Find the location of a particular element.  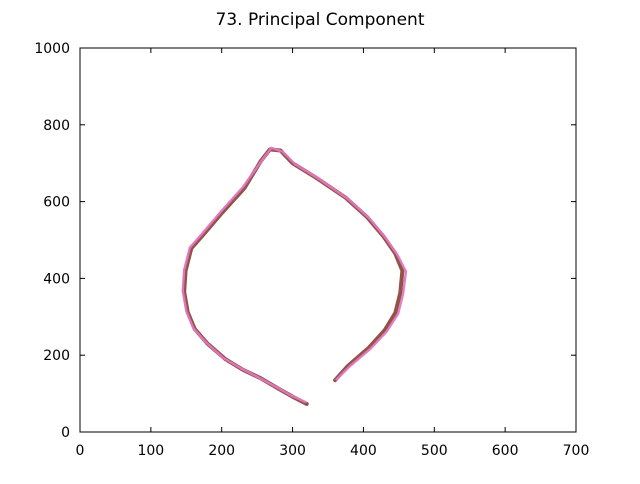

y-tick-label-1: 200 is located at coordinates (56, 356).